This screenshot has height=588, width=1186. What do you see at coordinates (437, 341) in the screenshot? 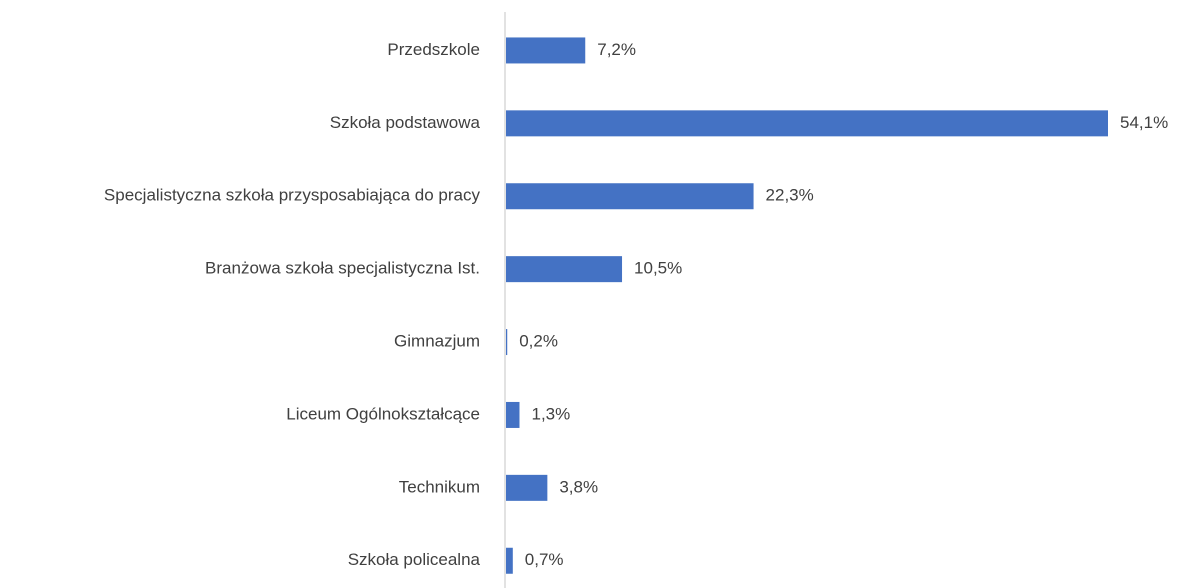
I see `category-label: Gimnazjum` at bounding box center [437, 341].